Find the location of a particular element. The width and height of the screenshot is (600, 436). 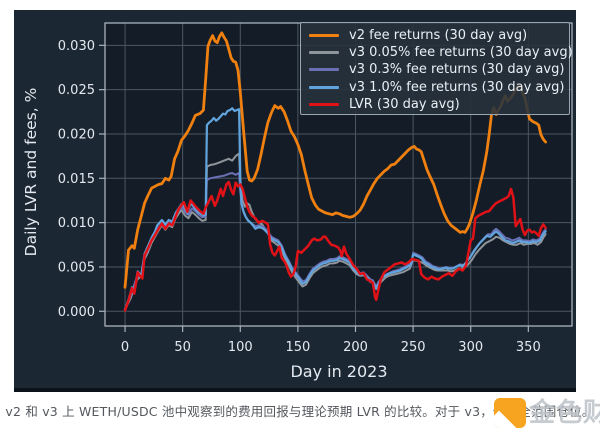

x-tick-label: 100 is located at coordinates (240, 347).